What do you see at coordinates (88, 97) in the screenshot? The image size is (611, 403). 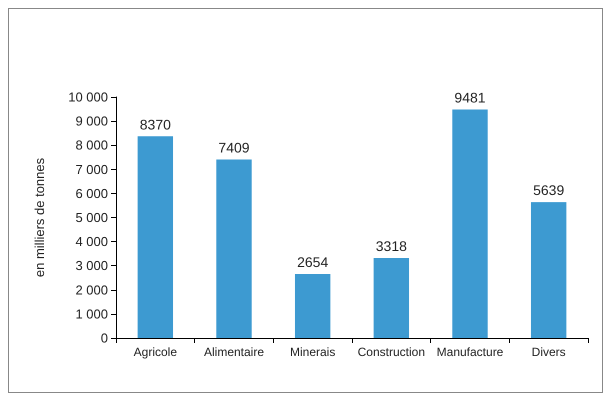 I see `y-tick-label: 10 000` at bounding box center [88, 97].